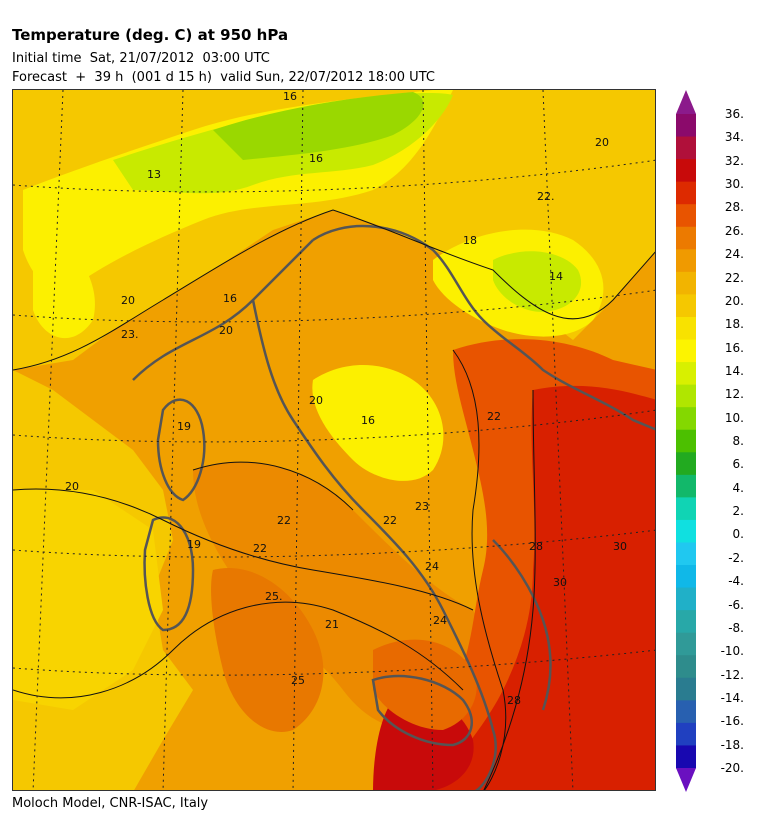 Image resolution: width=760 pixels, height=828 pixels. Describe the element at coordinates (546, 196) in the screenshot. I see `contour-label: 22.` at that location.